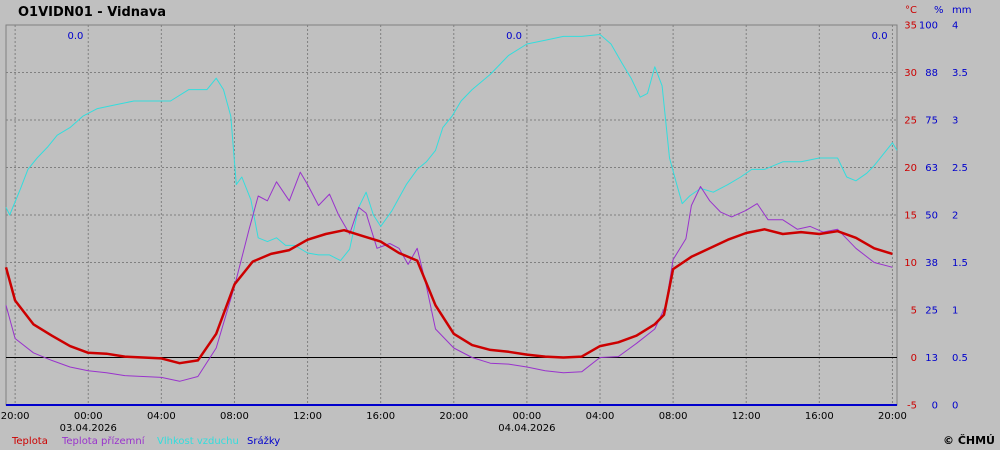  Describe the element at coordinates (960, 168) in the screenshot. I see `y-tick-label: 2.5` at that location.